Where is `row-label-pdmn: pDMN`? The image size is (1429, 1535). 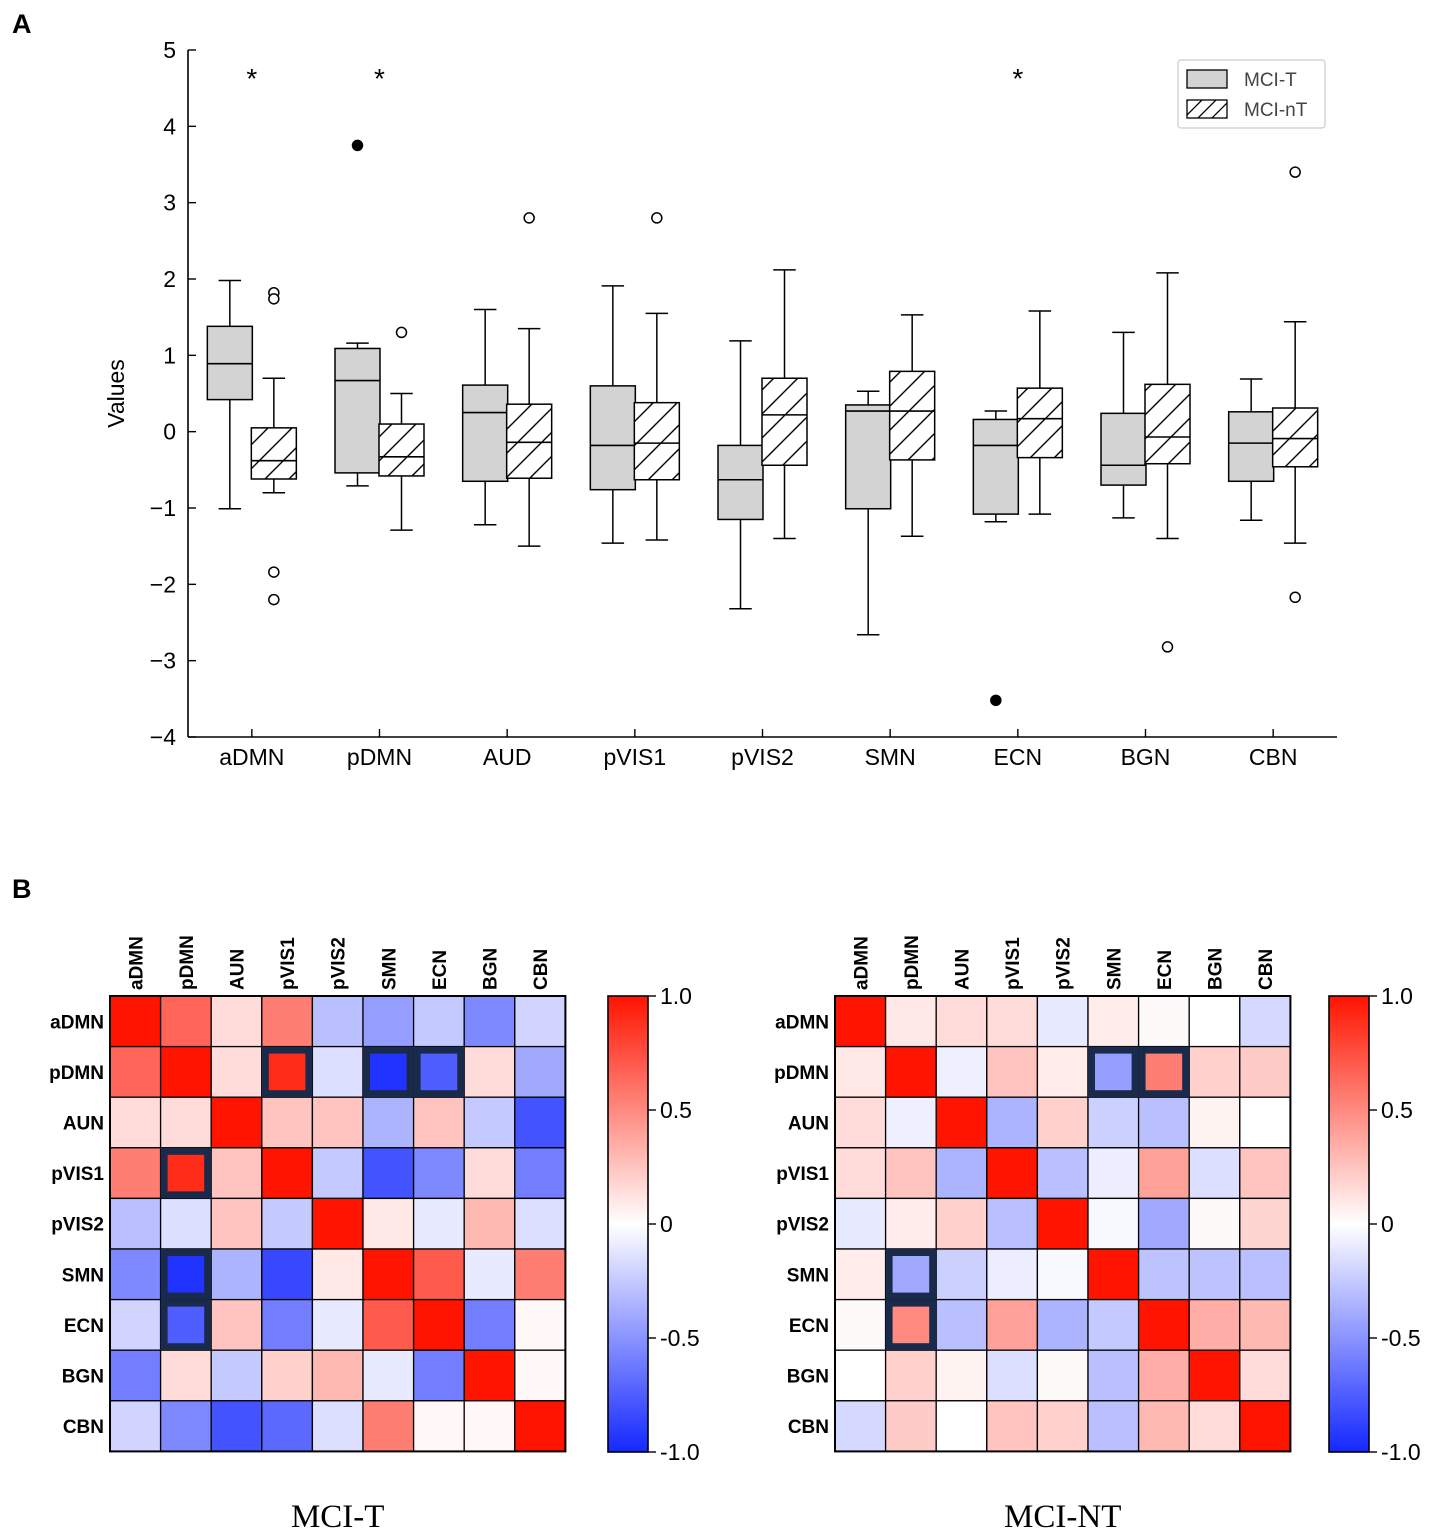
row-label-pdmn: pDMN is located at coordinates (801, 1073).